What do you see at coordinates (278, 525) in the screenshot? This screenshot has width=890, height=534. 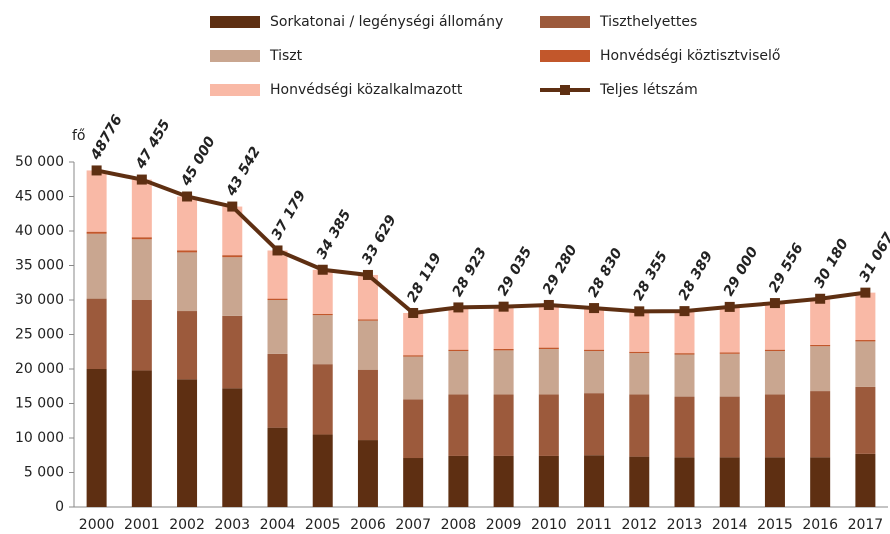 I see `x-tick-label: 2004` at bounding box center [278, 525].